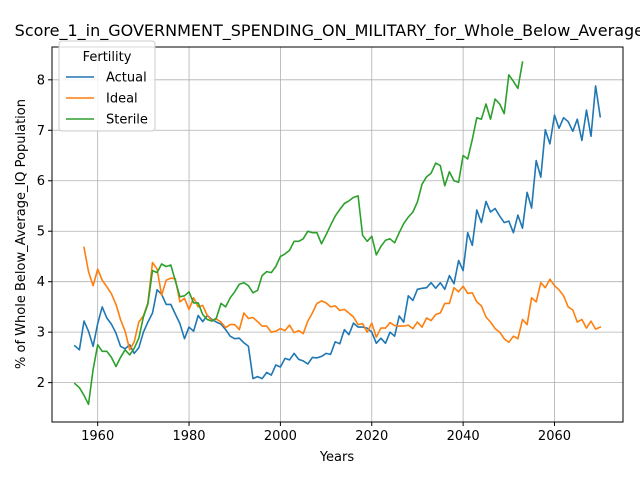 This screenshot has width=640, height=480. What do you see at coordinates (554, 436) in the screenshot?
I see `x-tick-label: 2060` at bounding box center [554, 436].